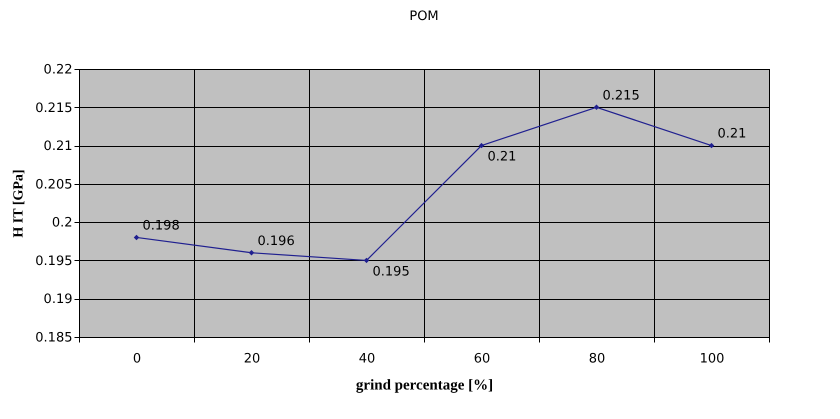 This screenshot has height=419, width=840. Describe the element at coordinates (53, 338) in the screenshot. I see `y-tick-label: 0.185` at that location.